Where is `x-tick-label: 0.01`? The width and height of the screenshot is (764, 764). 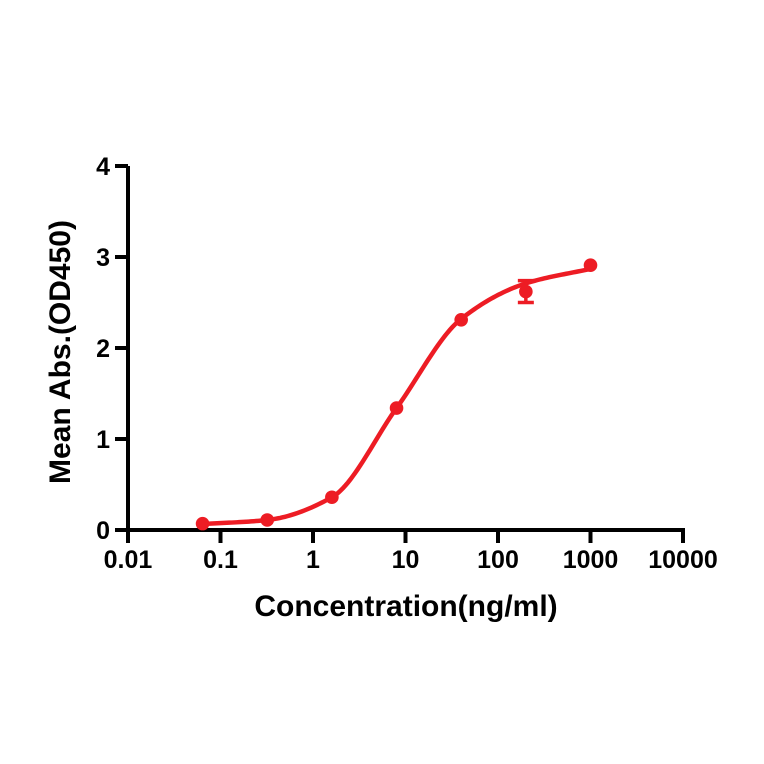
x-tick-label: 0.01 is located at coordinates (128, 560).